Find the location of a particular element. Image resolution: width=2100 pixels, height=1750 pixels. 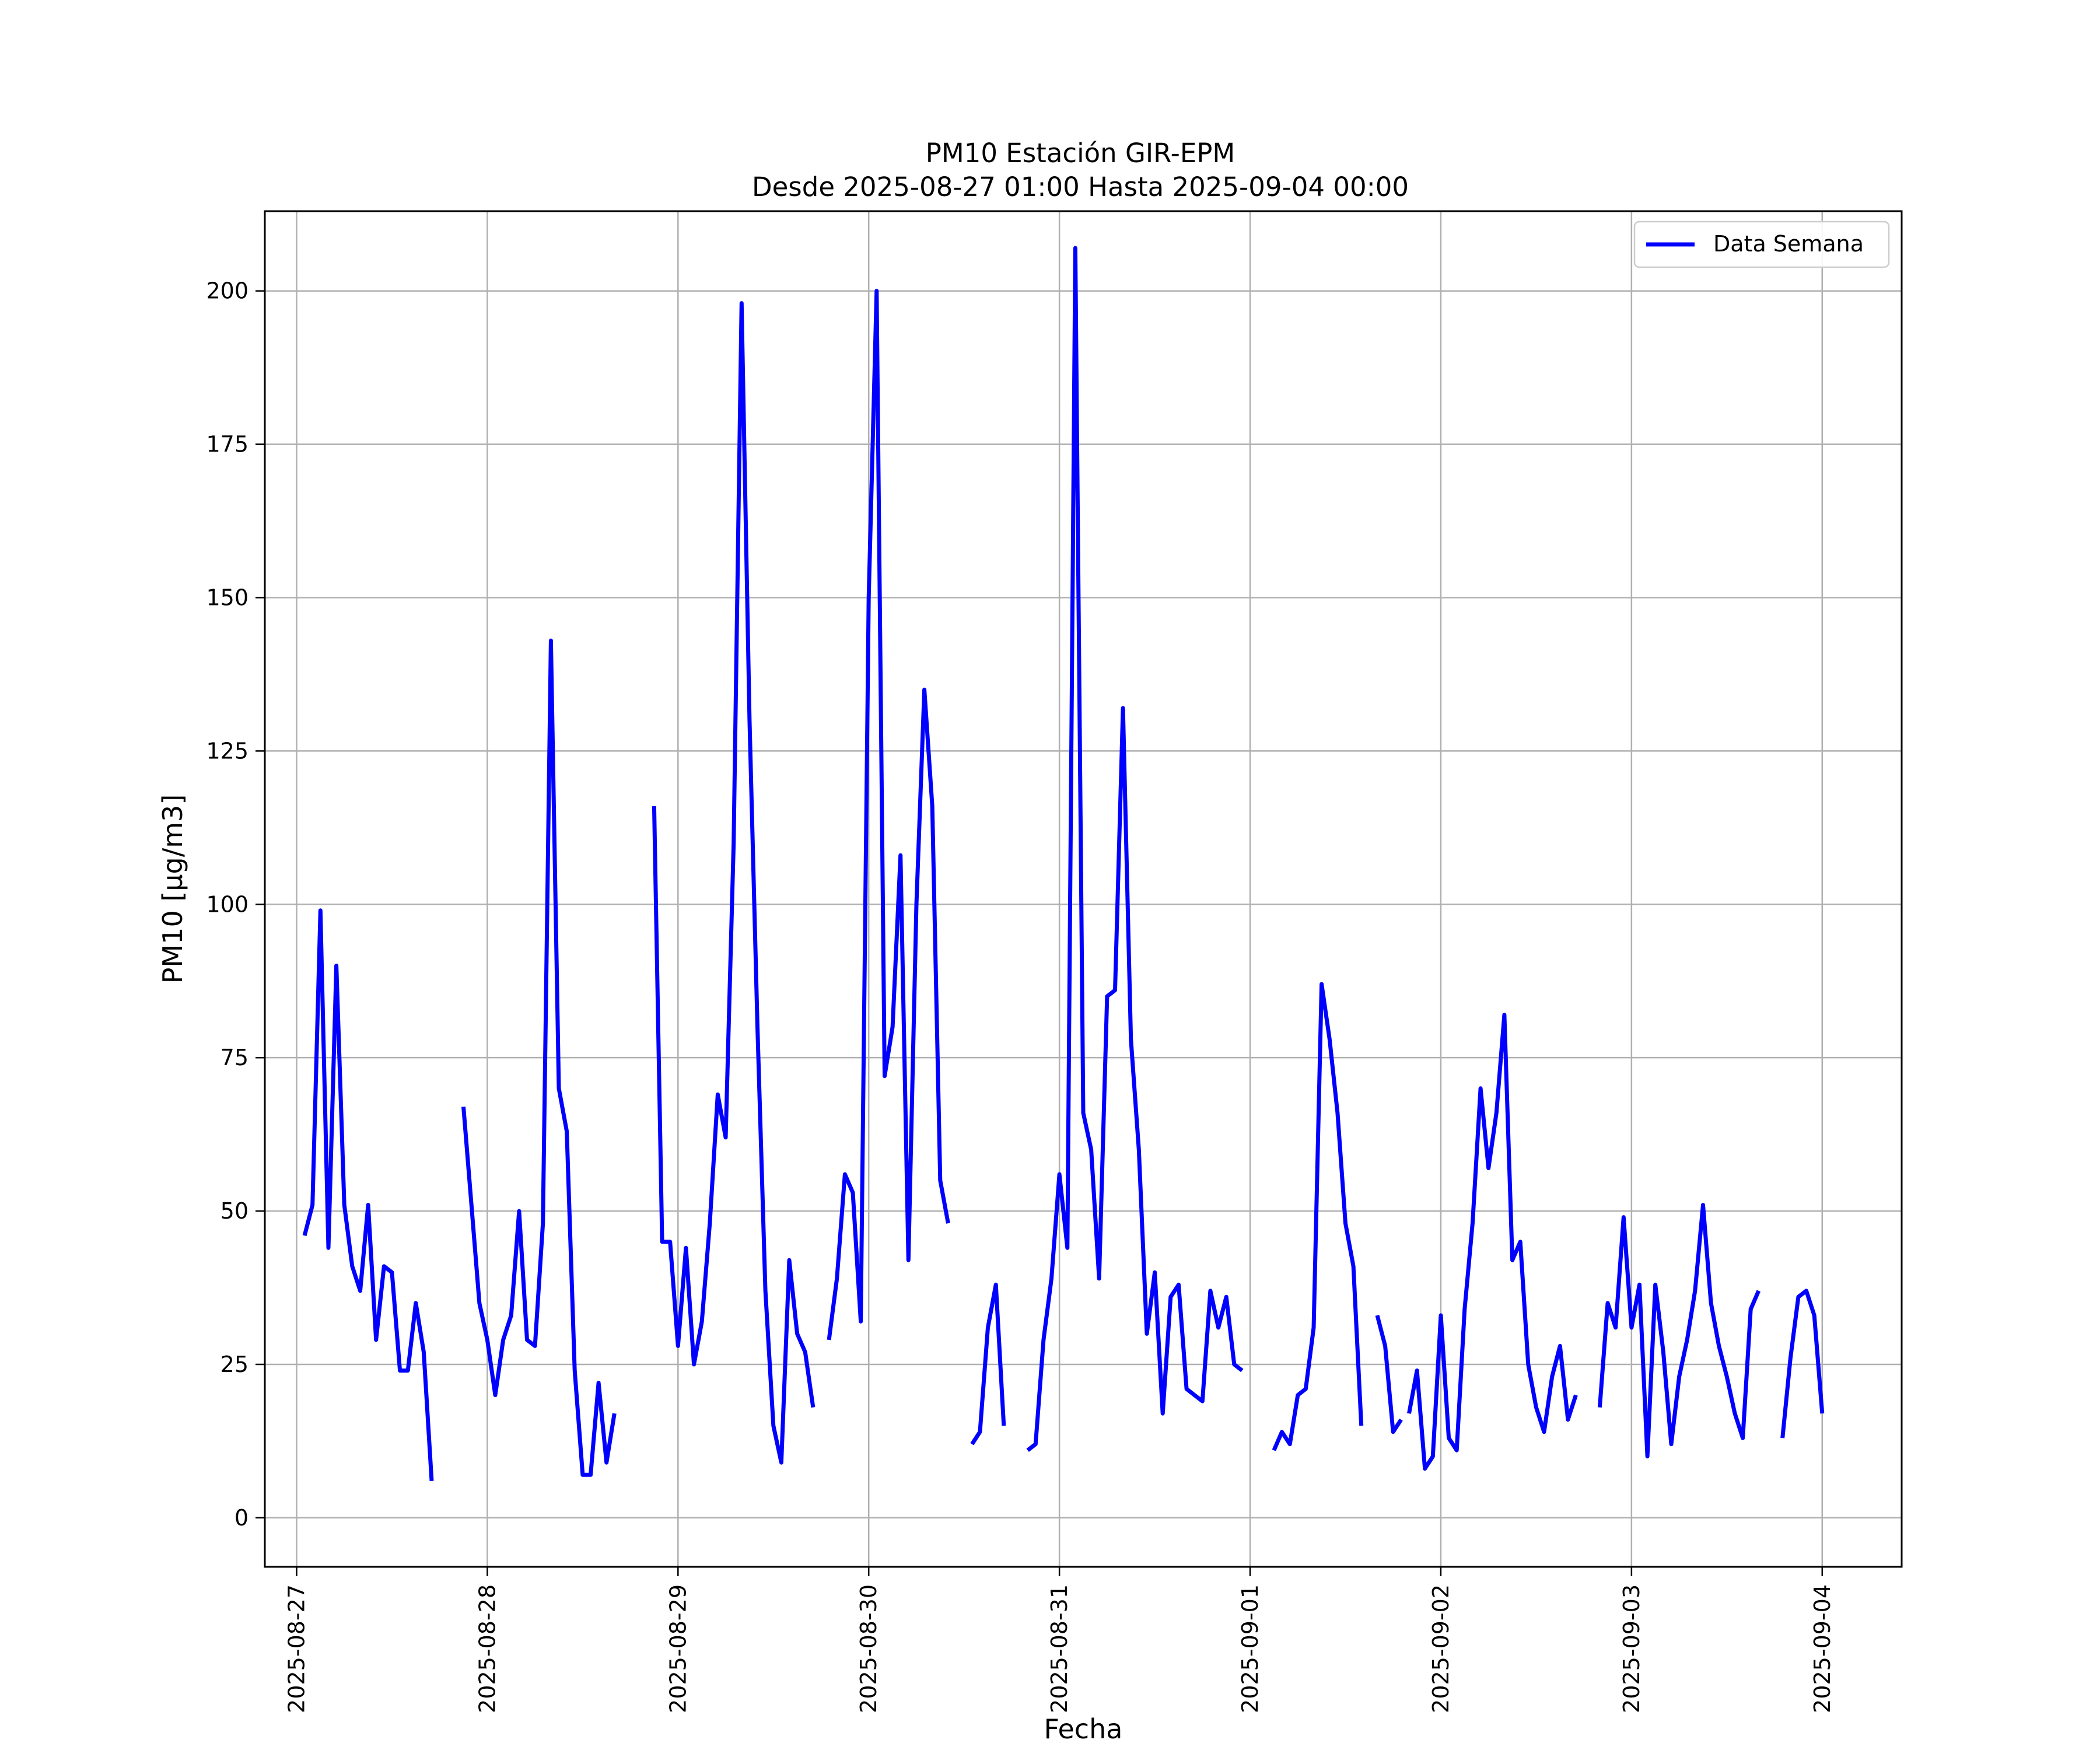

legend-entry: Data Semana is located at coordinates (1788, 244).